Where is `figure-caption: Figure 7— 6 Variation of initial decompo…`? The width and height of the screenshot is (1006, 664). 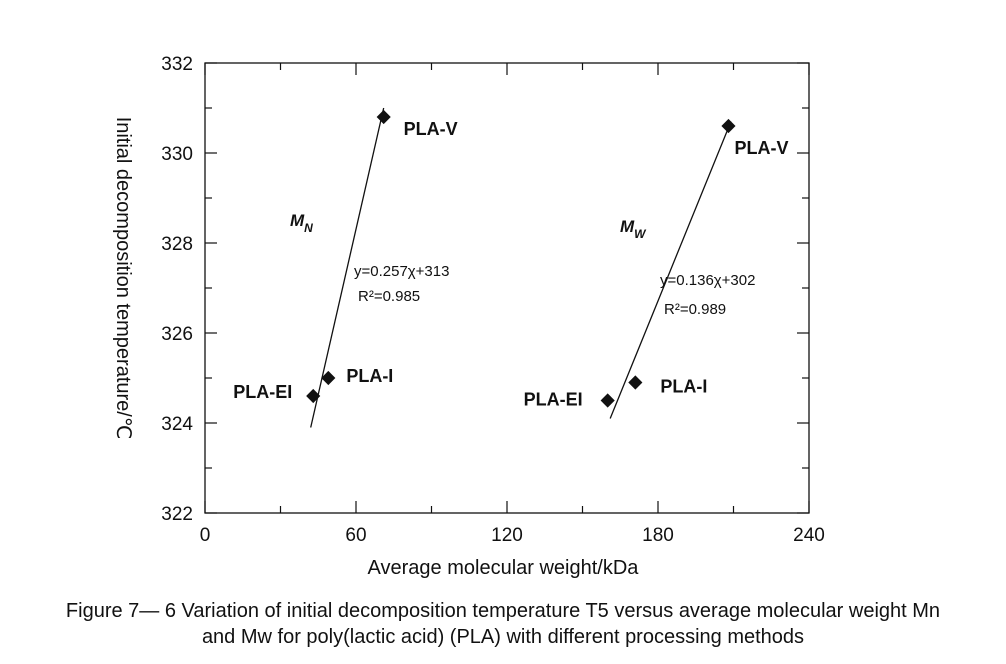 figure-caption: Figure 7— 6 Variation of initial decompo… is located at coordinates (503, 624).